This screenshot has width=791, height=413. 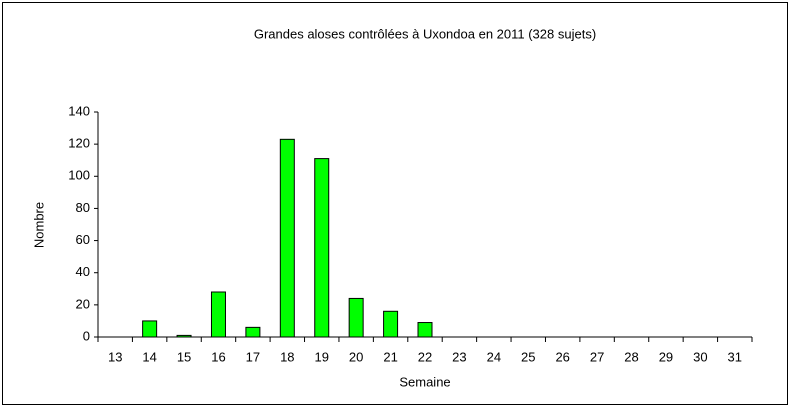 What do you see at coordinates (494, 356) in the screenshot?
I see `x-tick-label: 24` at bounding box center [494, 356].